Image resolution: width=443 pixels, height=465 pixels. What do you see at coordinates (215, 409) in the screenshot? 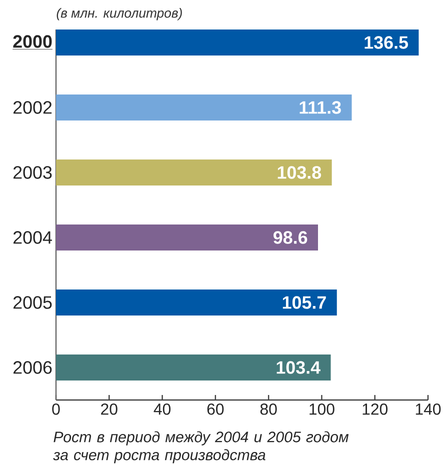
I see `x-tick-label: 60` at bounding box center [215, 409].